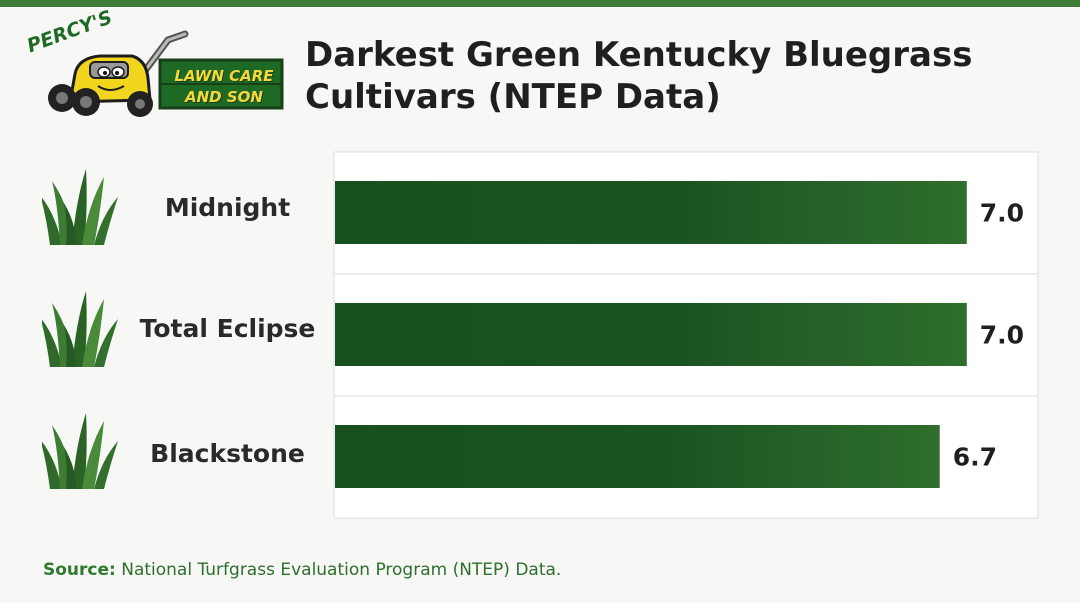 The height and width of the screenshot is (603, 1080). What do you see at coordinates (224, 97) in the screenshot?
I see `logo-and-son-text: AND SON` at bounding box center [224, 97].